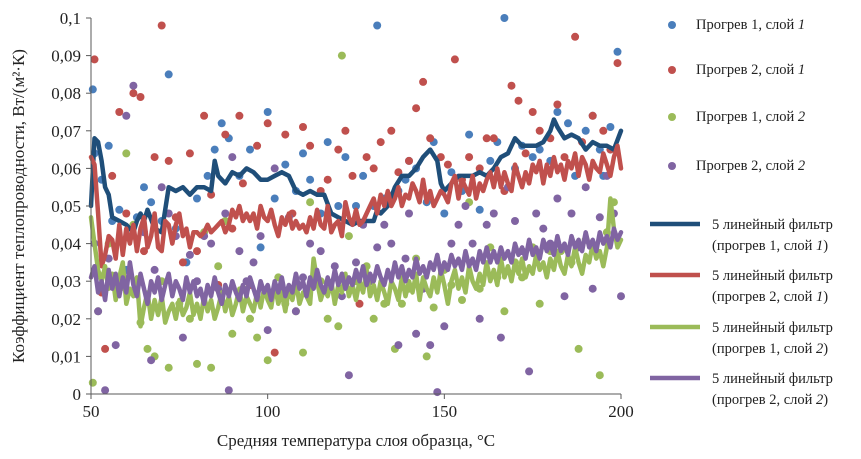 This screenshot has width=861, height=459. What do you see at coordinates (445, 411) in the screenshot?
I see `x-tick-label: 150` at bounding box center [445, 411].